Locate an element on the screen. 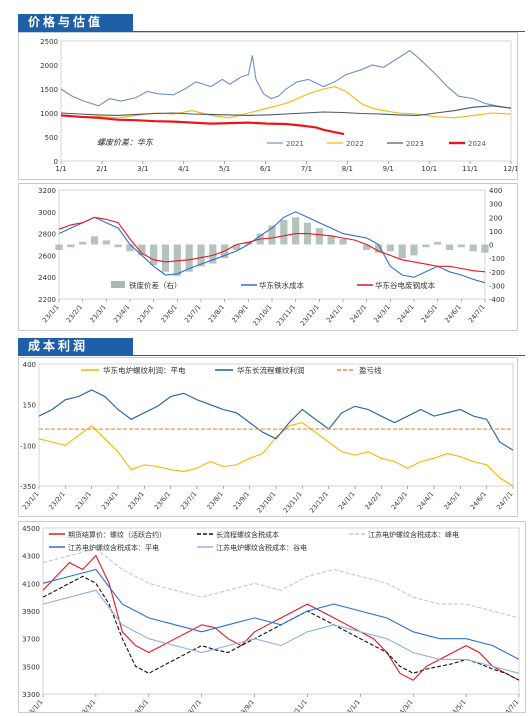  x-tick-label: 24/2/1 is located at coordinates (359, 313).